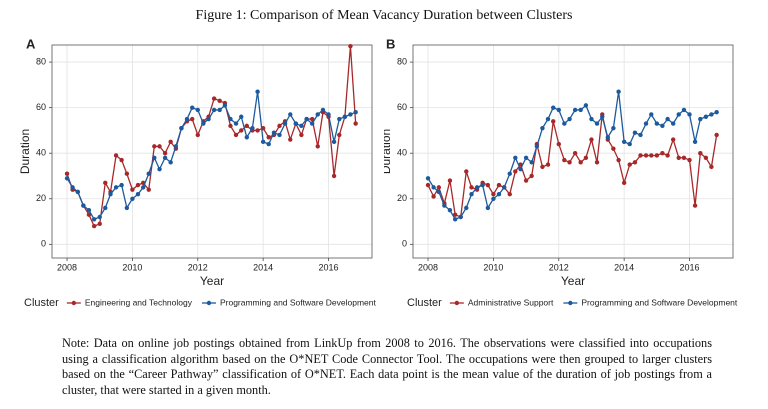 The height and width of the screenshot is (409, 768). What do you see at coordinates (573, 281) in the screenshot?
I see `x-axis-label: Year` at bounding box center [573, 281].